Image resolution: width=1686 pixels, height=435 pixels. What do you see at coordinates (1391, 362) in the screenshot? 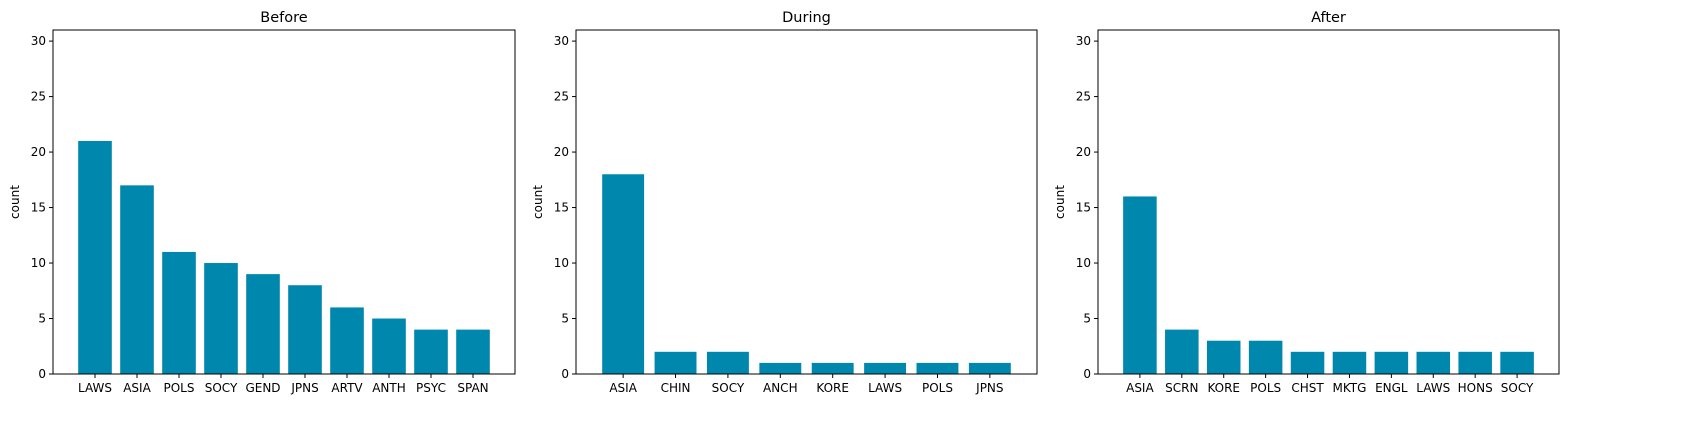
I see `bar-engl` at bounding box center [1391, 362].